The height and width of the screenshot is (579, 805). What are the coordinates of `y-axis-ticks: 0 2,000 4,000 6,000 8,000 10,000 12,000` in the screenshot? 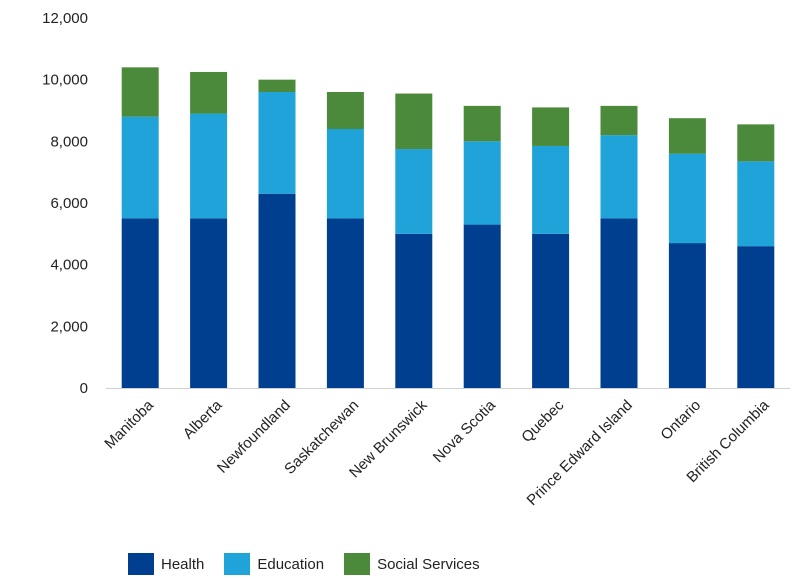 It's located at (65, 203).